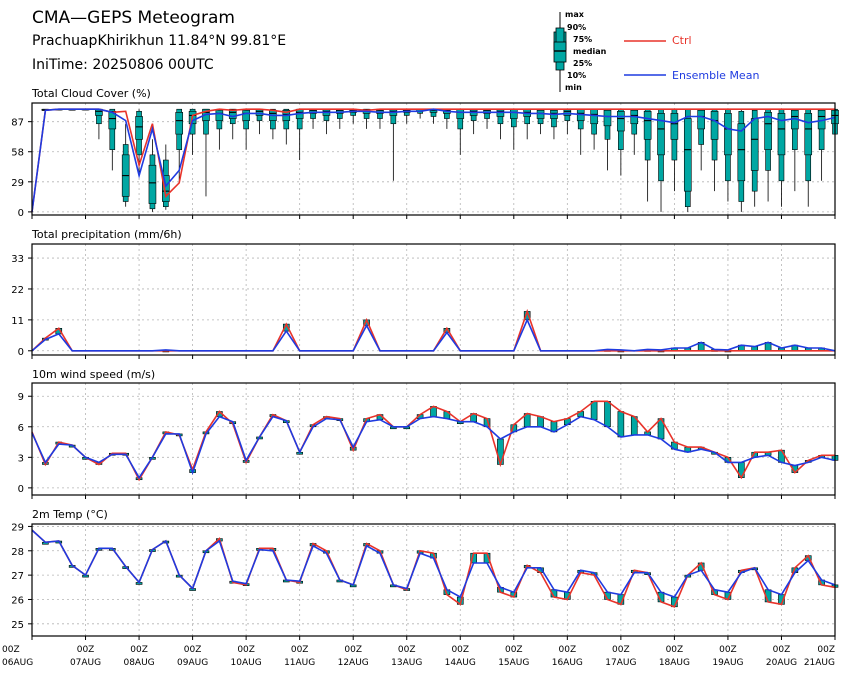 This screenshot has height=679, width=860. Describe the element at coordinates (620, 663) in the screenshot. I see `x-tick-label: 17AUG` at that location.